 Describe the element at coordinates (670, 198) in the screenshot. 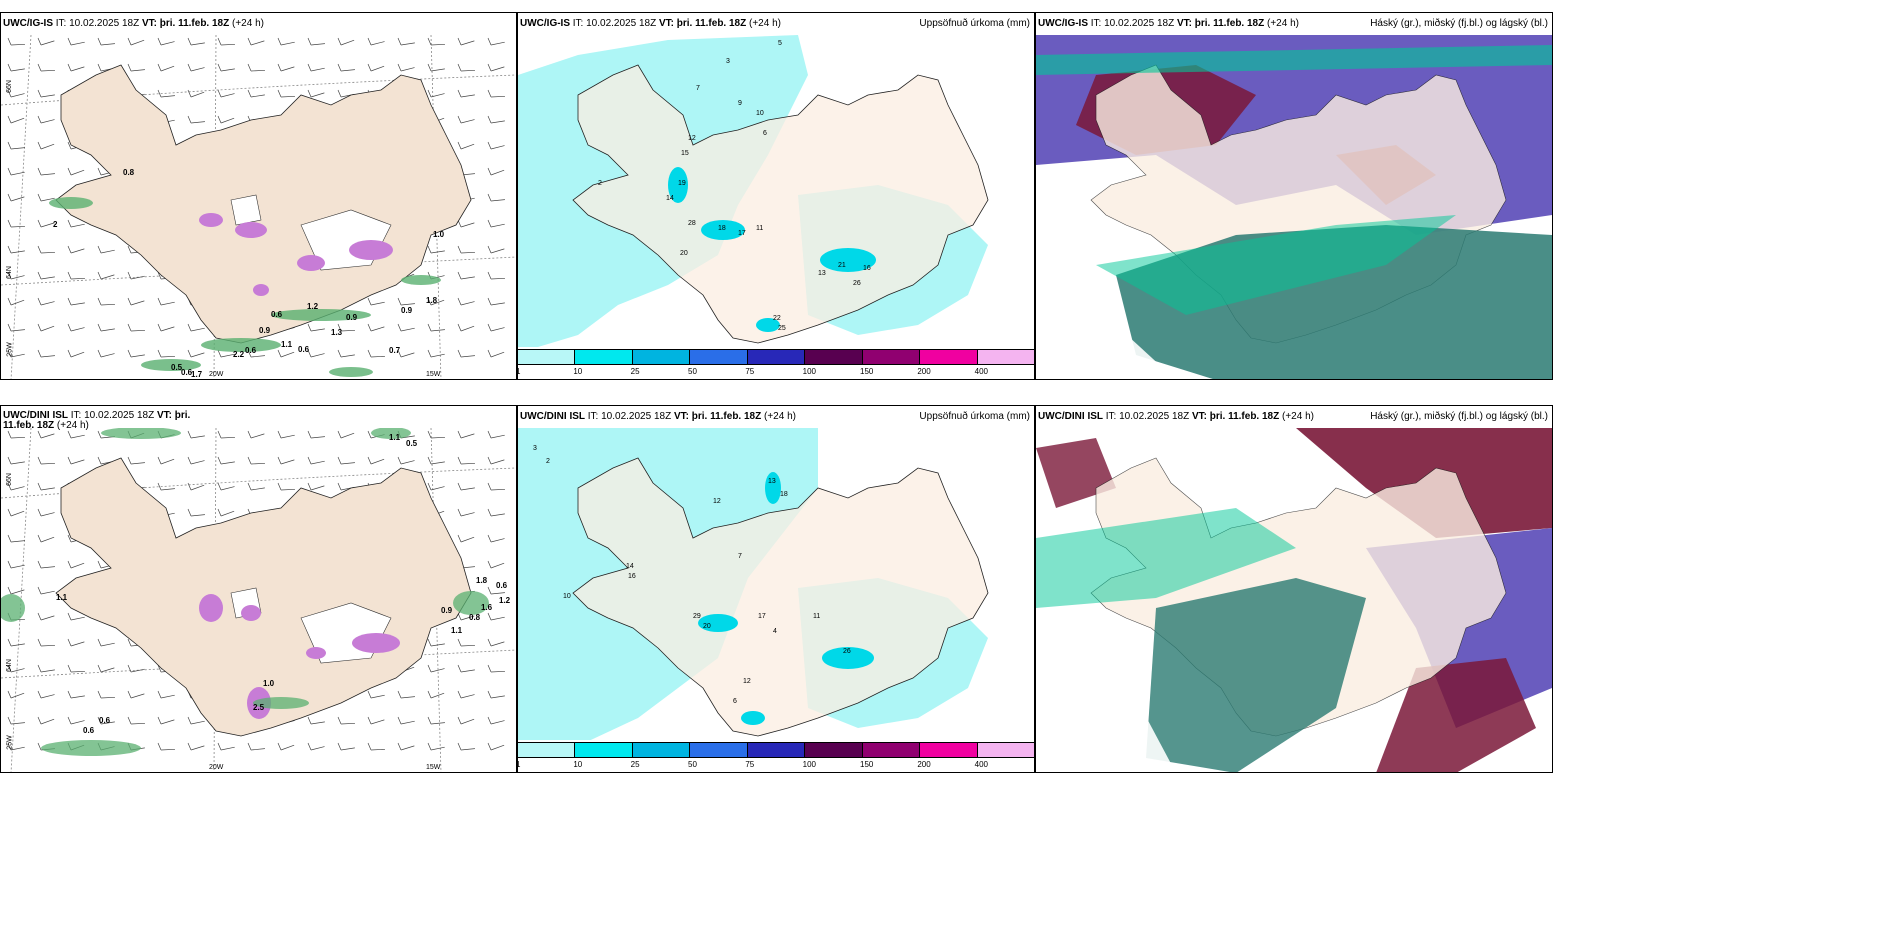

I see `value-label: 14` at that location.